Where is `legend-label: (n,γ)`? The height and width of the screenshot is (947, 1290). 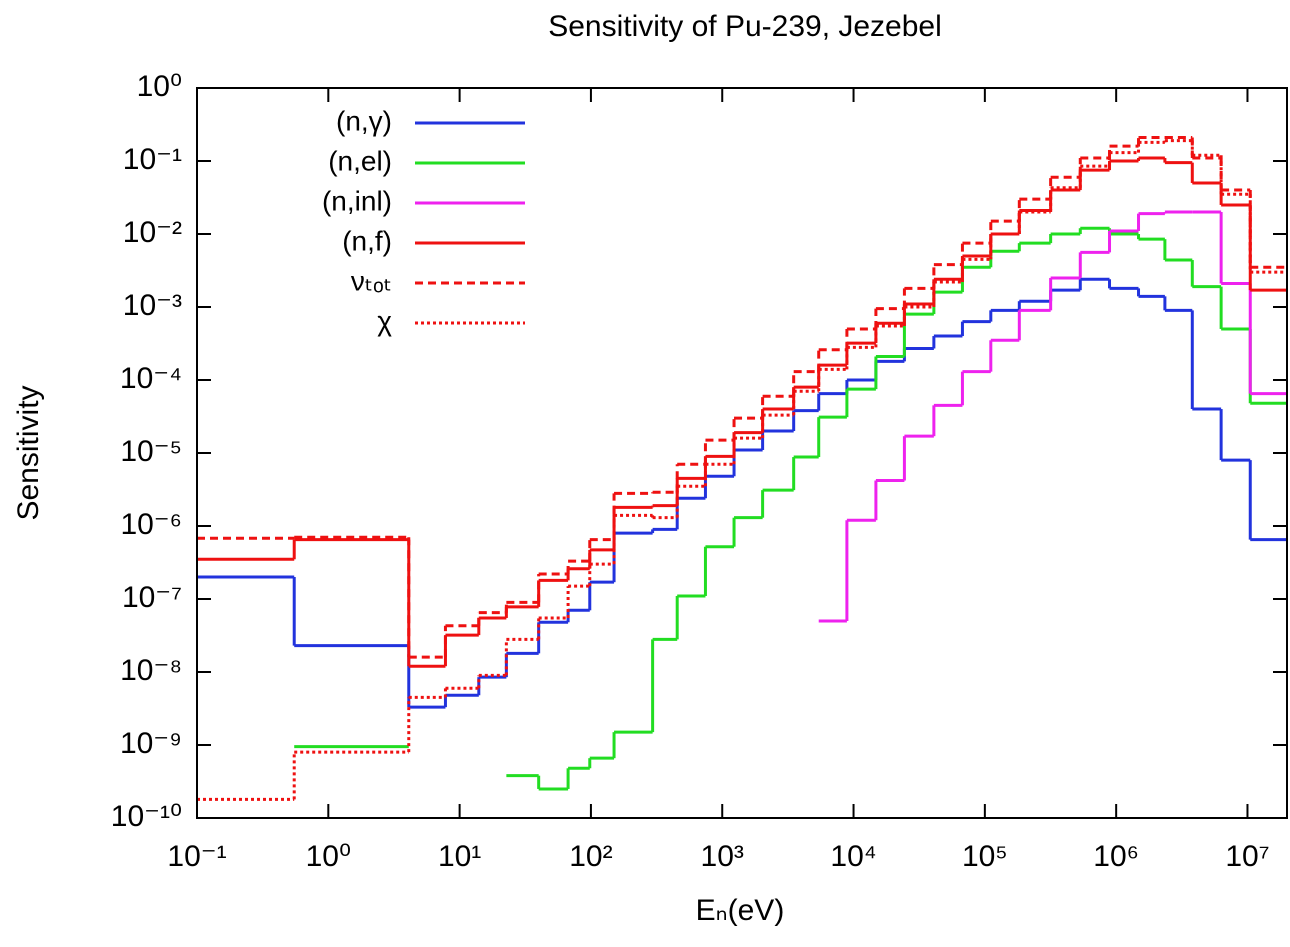
legend-label: (n,γ) is located at coordinates (364, 120).